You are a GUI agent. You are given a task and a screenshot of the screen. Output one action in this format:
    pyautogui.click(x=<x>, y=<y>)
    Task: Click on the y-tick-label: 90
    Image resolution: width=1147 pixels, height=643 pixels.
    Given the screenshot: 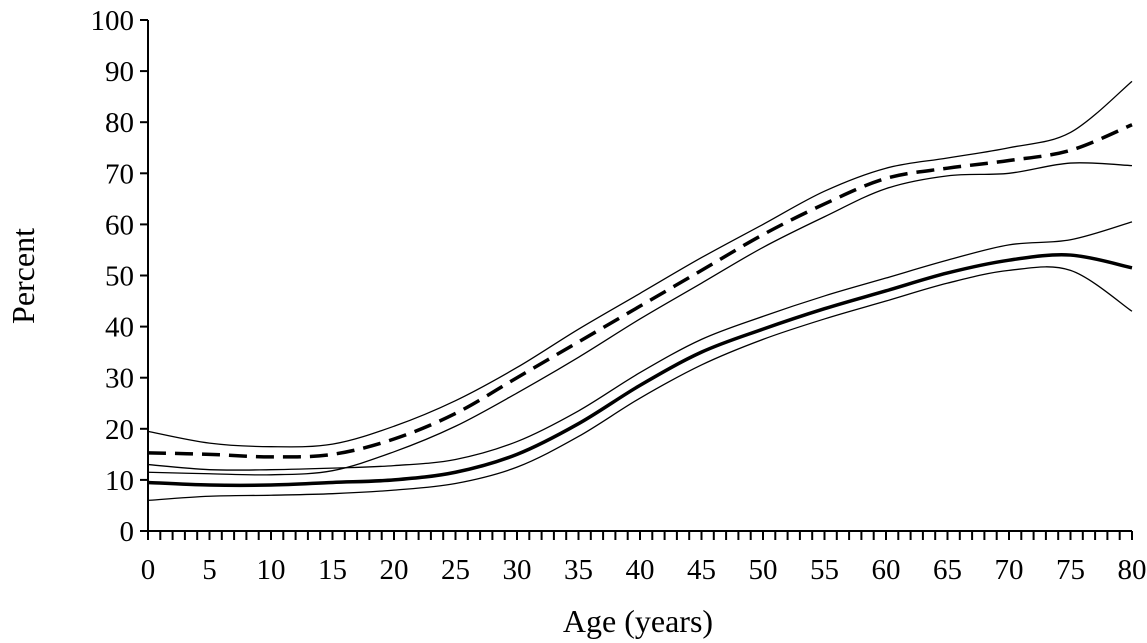 What is the action you would take?
    pyautogui.click(x=119, y=72)
    